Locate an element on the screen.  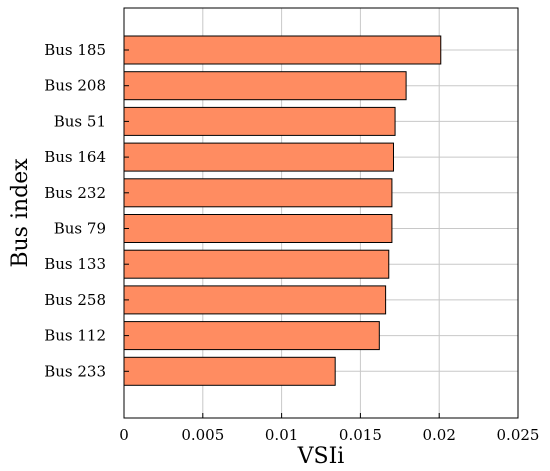
y-tick-label: Bus 79 is located at coordinates (80, 229).